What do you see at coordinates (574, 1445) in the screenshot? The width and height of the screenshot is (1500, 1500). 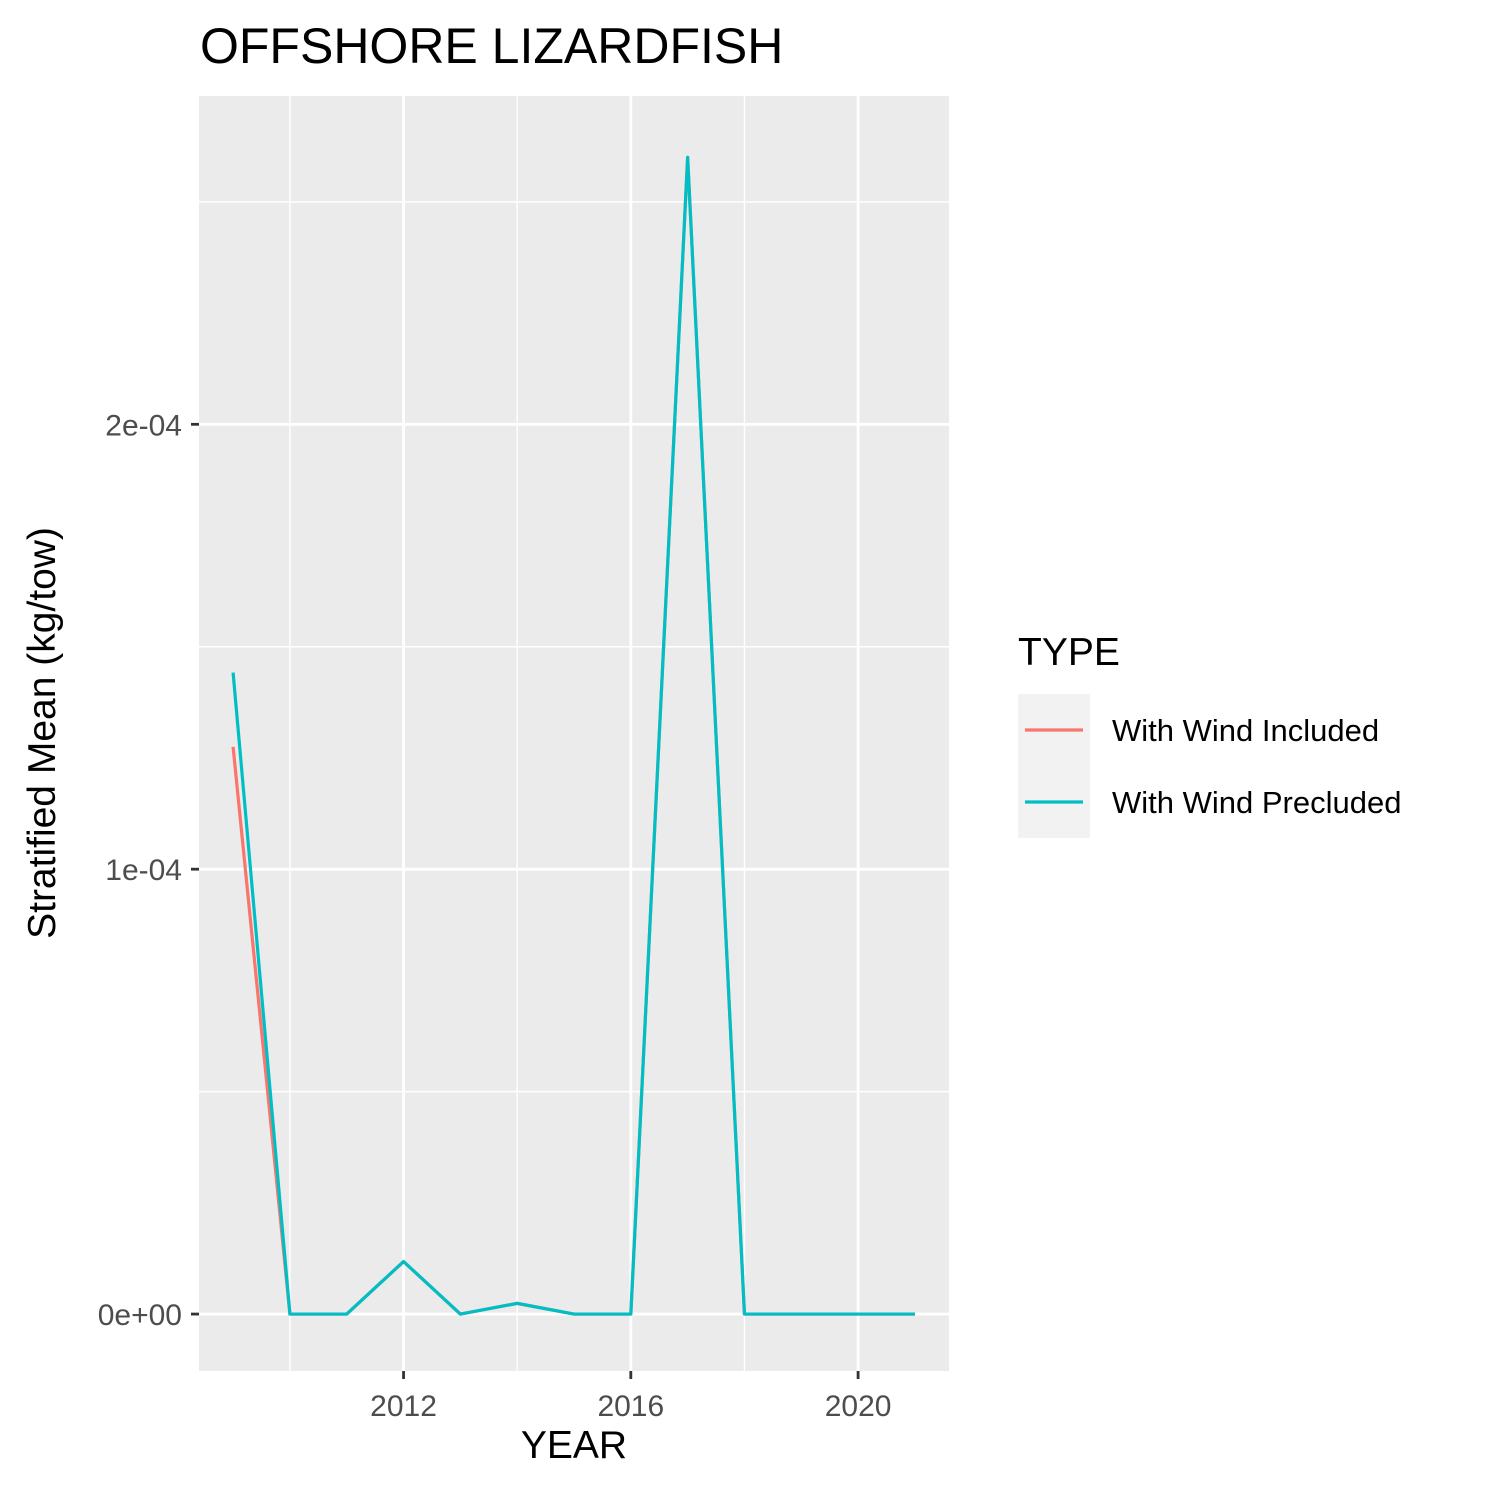 I see `x-axis-title: YEAR` at bounding box center [574, 1445].